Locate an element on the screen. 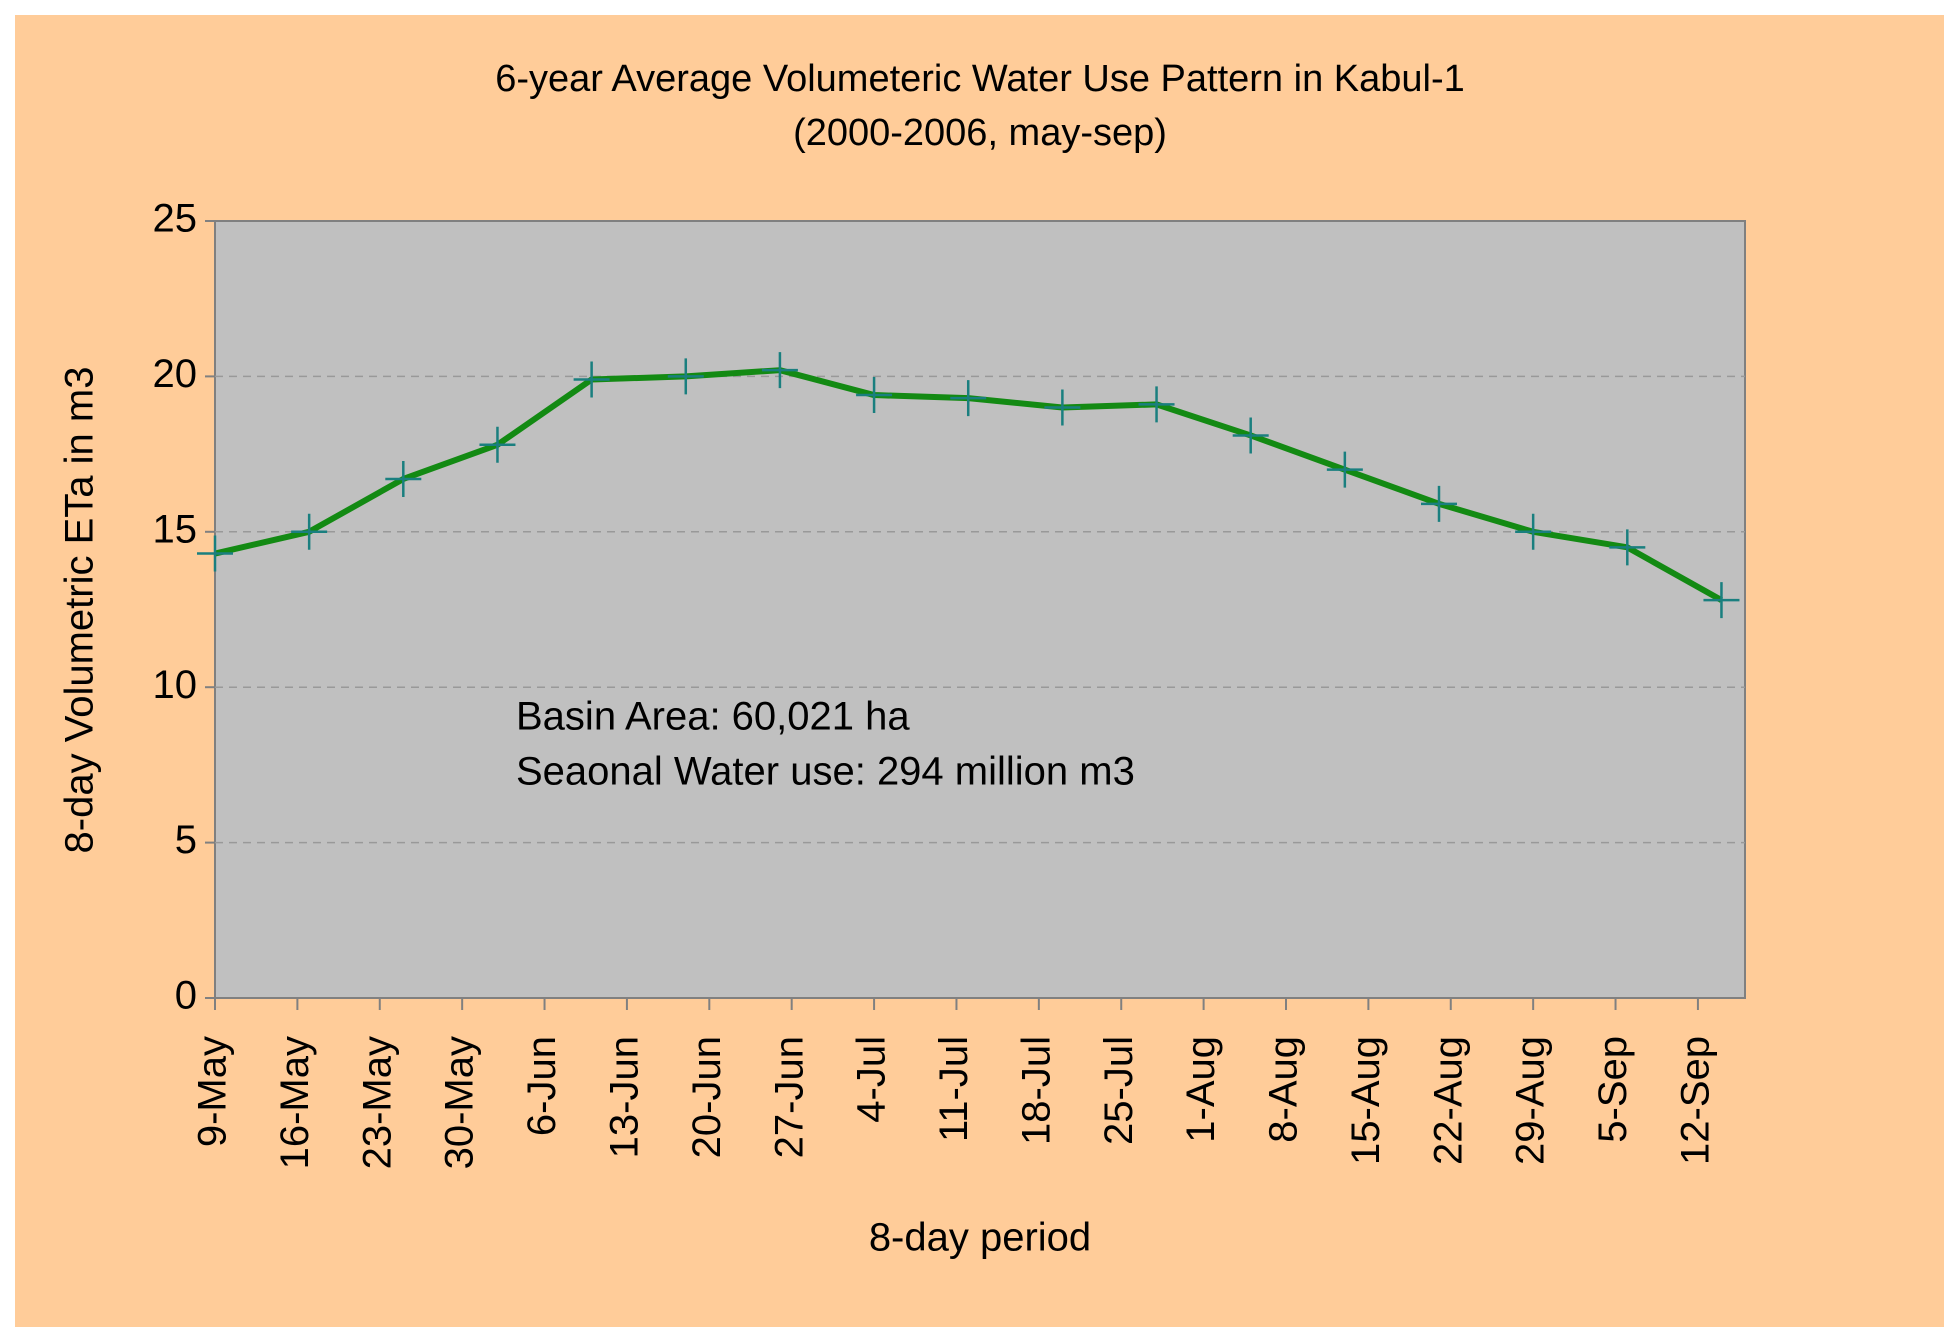 This screenshot has width=1959, height=1342. x-tick-label: 18-Jul is located at coordinates (1036, 1090).